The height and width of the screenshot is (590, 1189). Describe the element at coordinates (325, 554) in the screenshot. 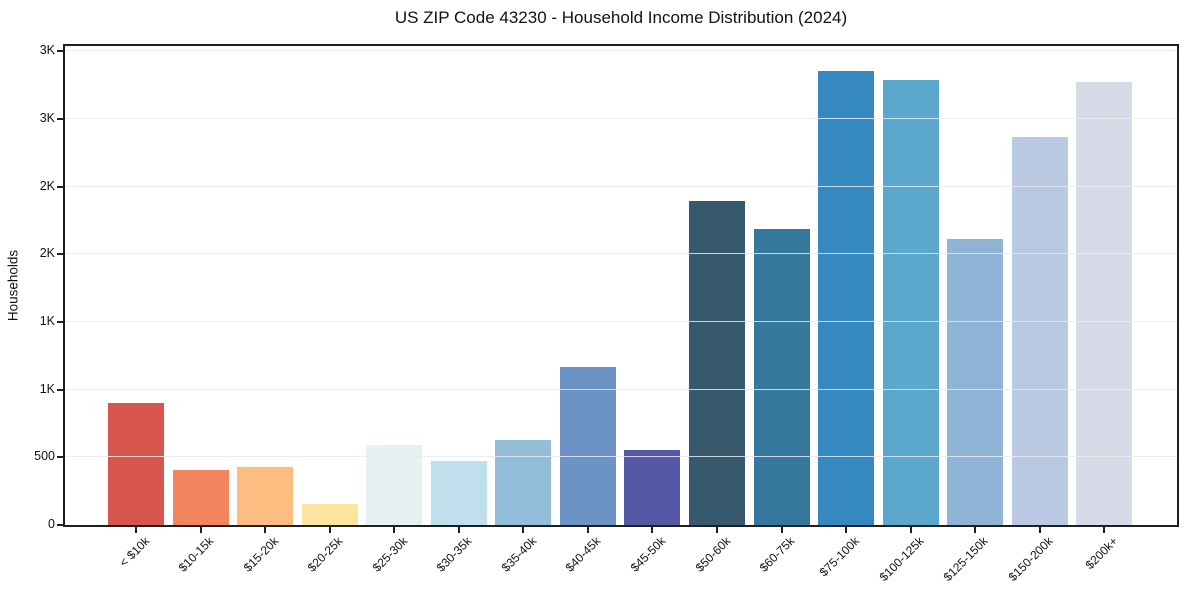

I see `x-tick-label: $20-25k` at that location.